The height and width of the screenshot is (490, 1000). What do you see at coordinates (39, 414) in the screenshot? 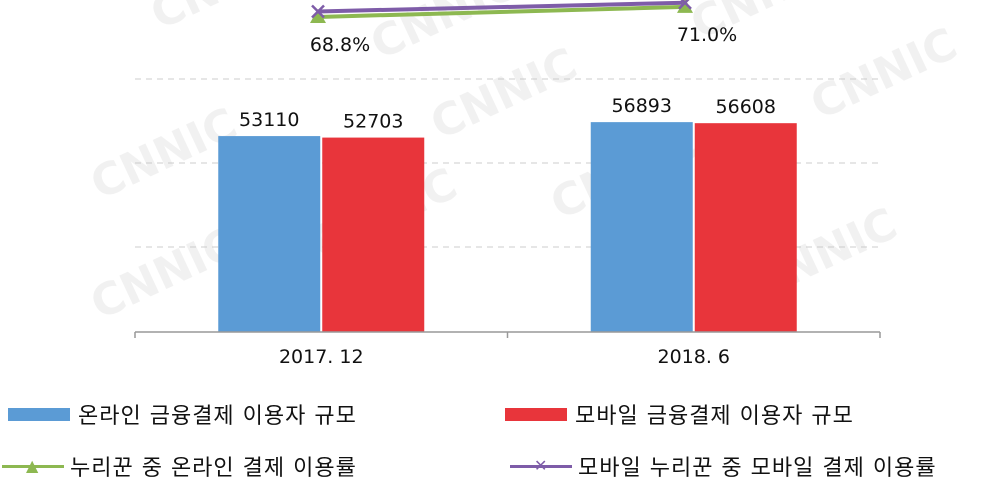
I see `legend-swatch-online-bar` at bounding box center [39, 414].